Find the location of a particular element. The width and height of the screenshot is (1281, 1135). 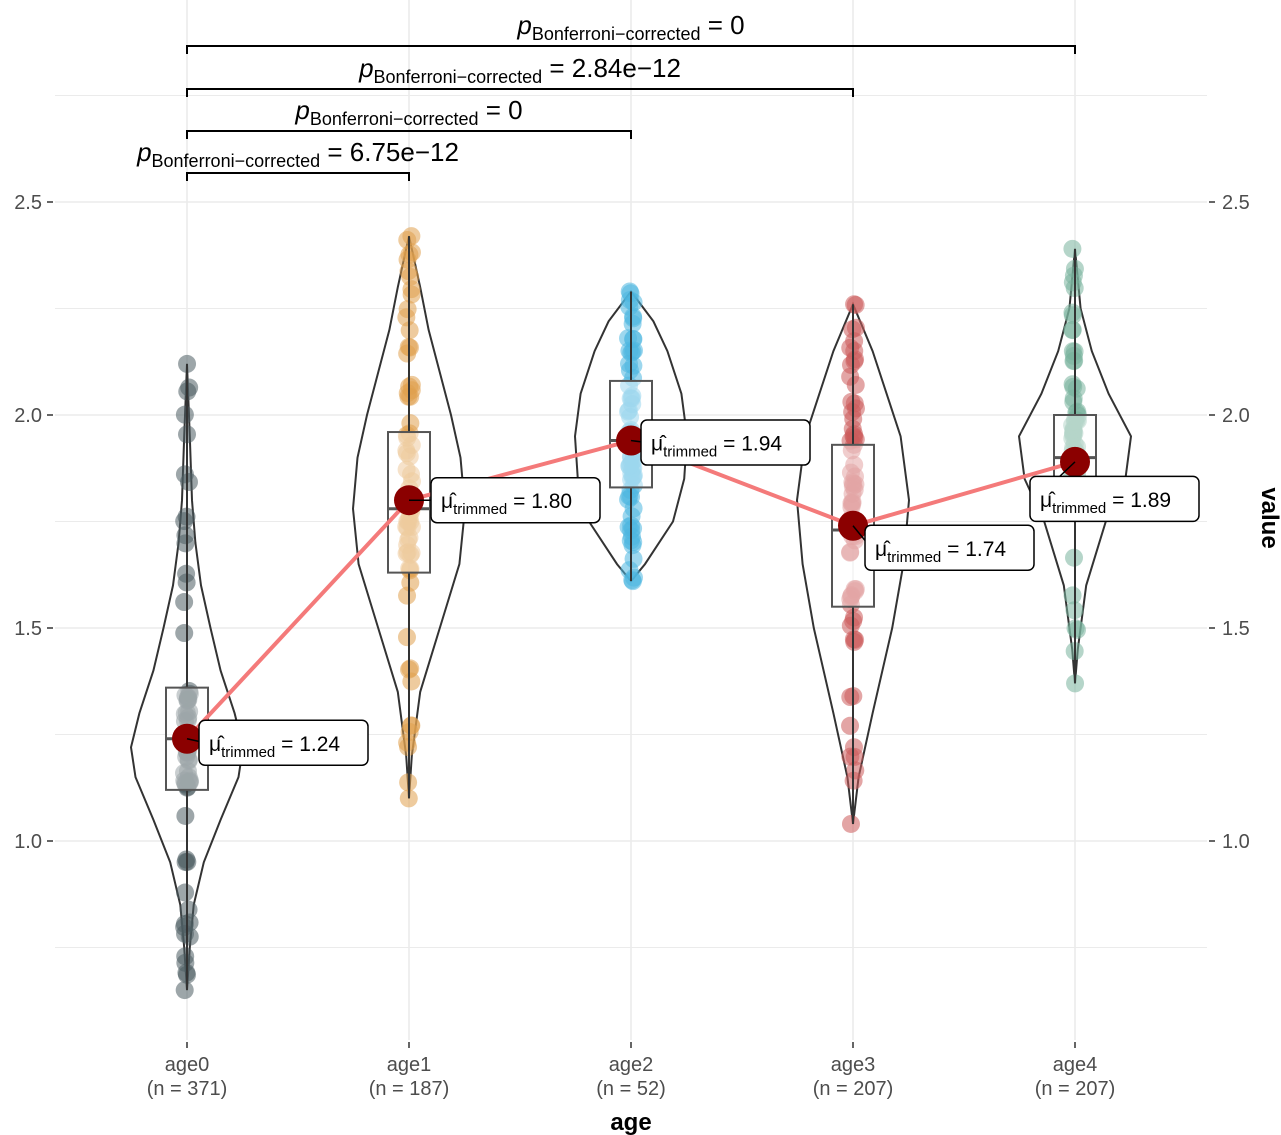

y-tick-label-right: 2.0 is located at coordinates (1236, 416).